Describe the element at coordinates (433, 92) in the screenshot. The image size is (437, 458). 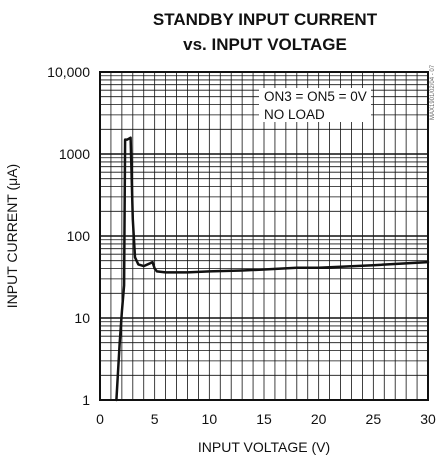
I see `side-code: MAX1901/02/04 - 07` at that location.